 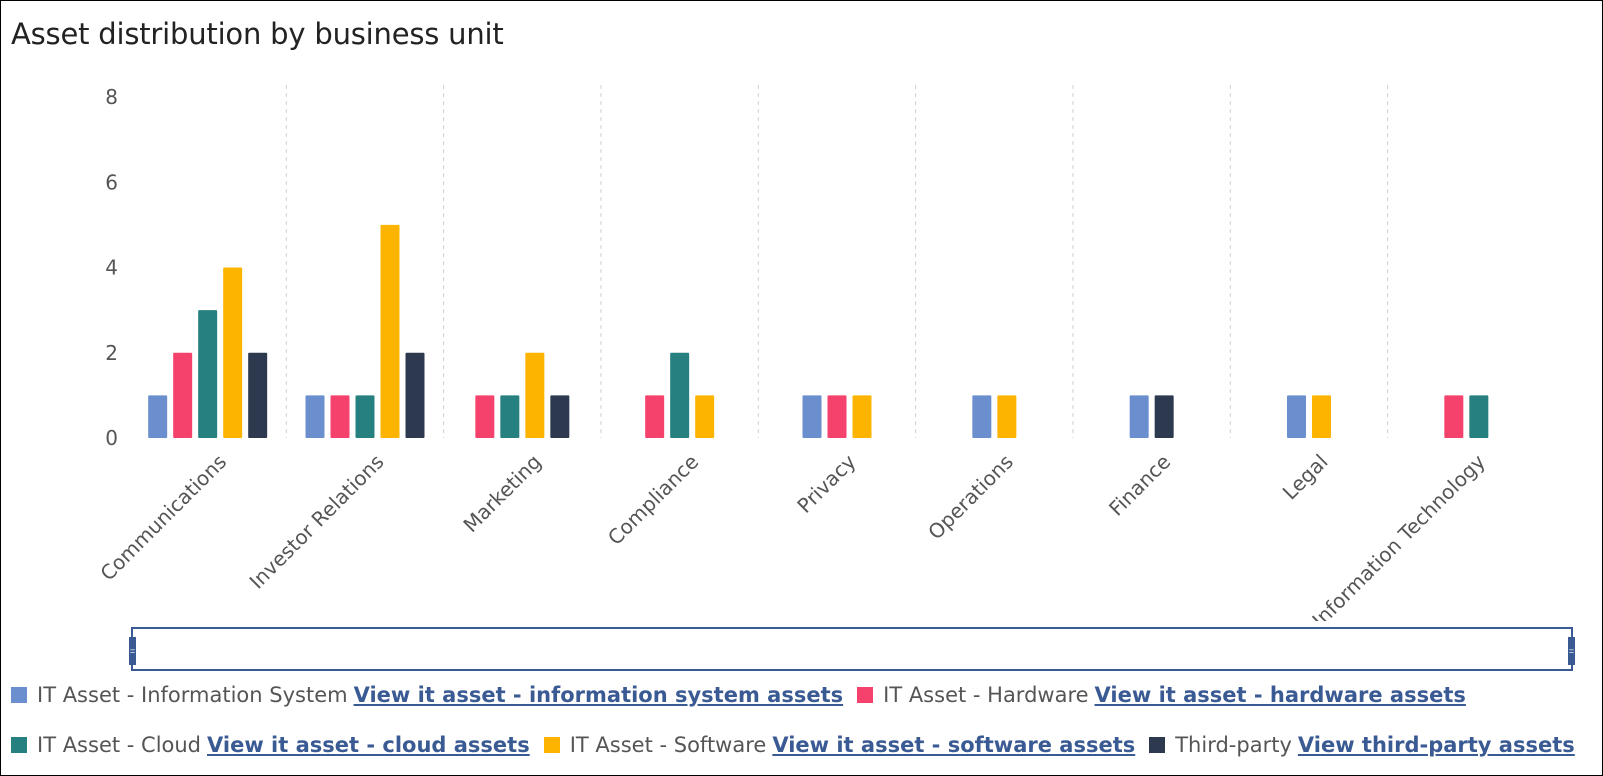 I want to click on bar-compliance-it-asset-software, so click(x=705, y=416).